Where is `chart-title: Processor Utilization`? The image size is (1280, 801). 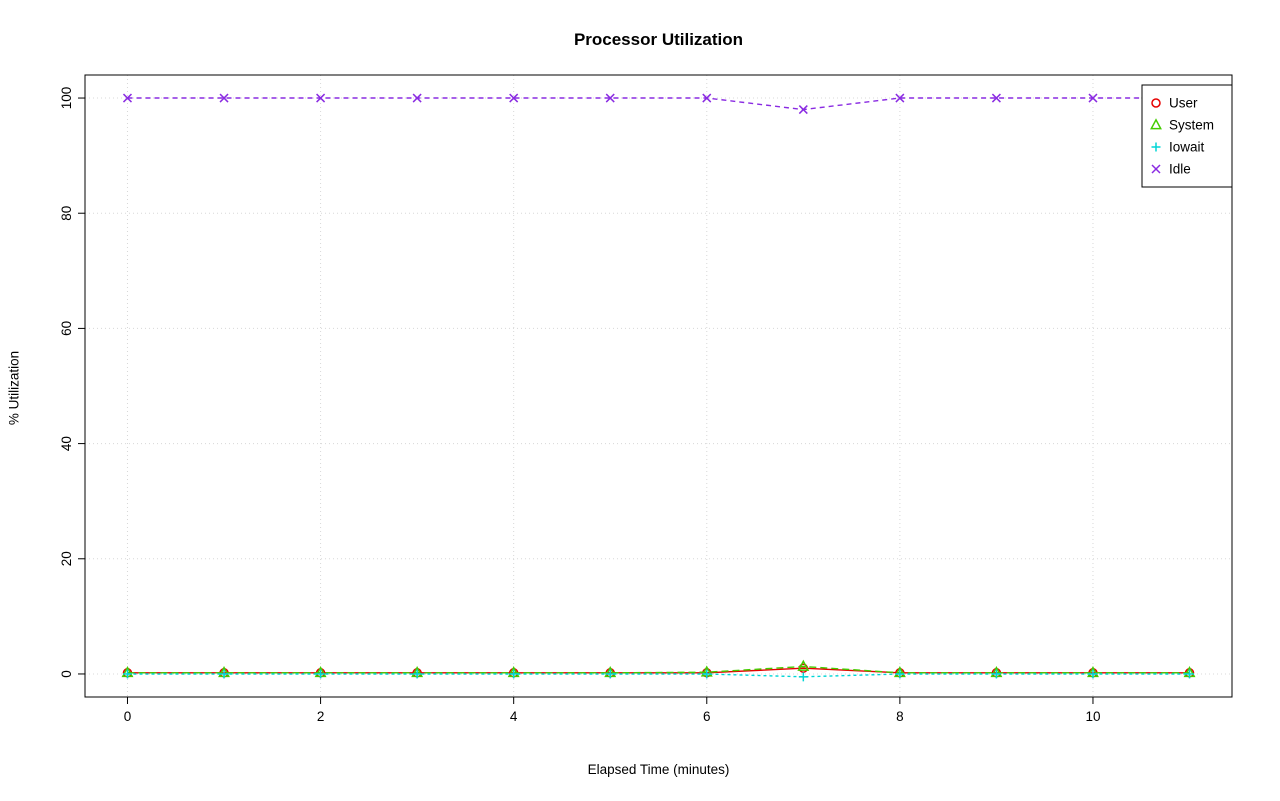 chart-title: Processor Utilization is located at coordinates (658, 39).